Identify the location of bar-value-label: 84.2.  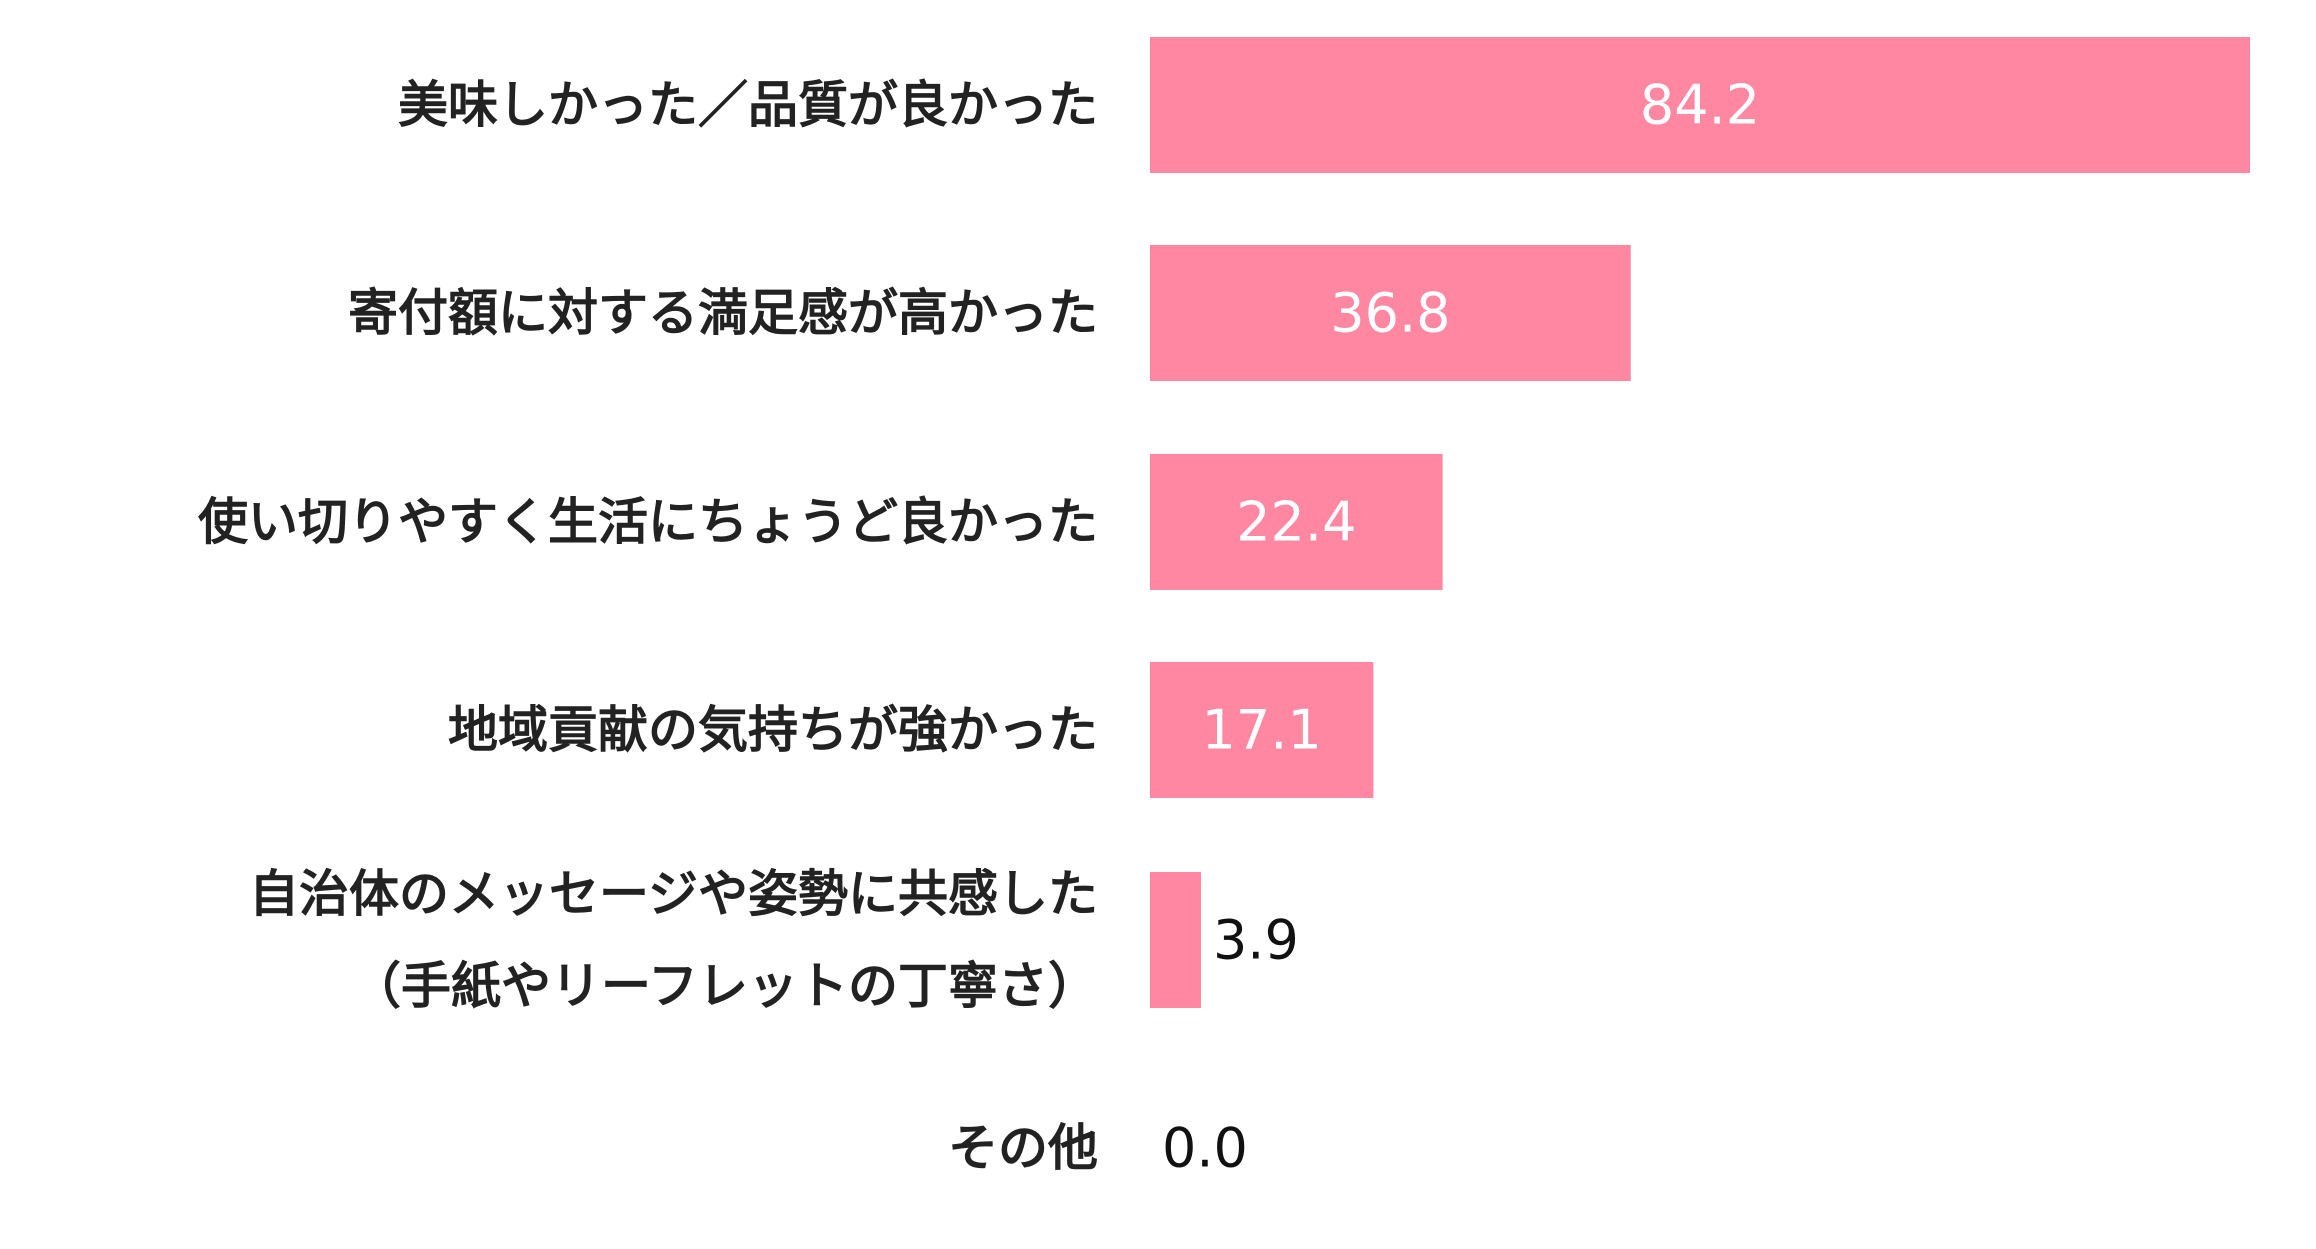
(1700, 105).